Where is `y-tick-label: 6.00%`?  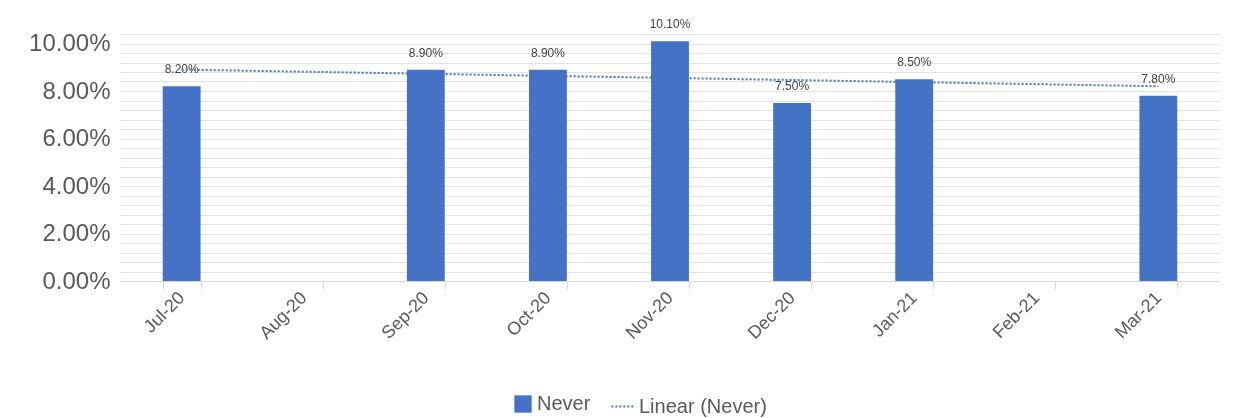 y-tick-label: 6.00% is located at coordinates (76, 137).